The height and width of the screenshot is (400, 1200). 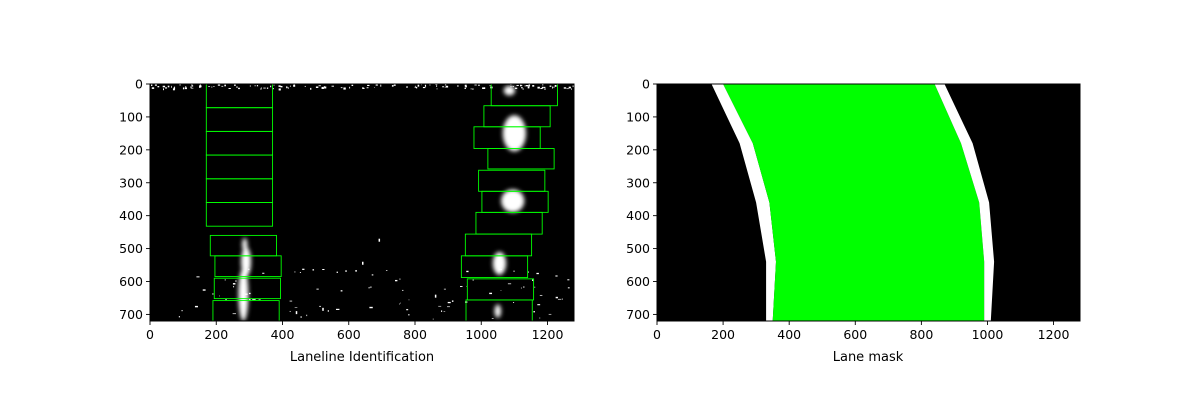 I want to click on left-lane-line, so click(x=743, y=202).